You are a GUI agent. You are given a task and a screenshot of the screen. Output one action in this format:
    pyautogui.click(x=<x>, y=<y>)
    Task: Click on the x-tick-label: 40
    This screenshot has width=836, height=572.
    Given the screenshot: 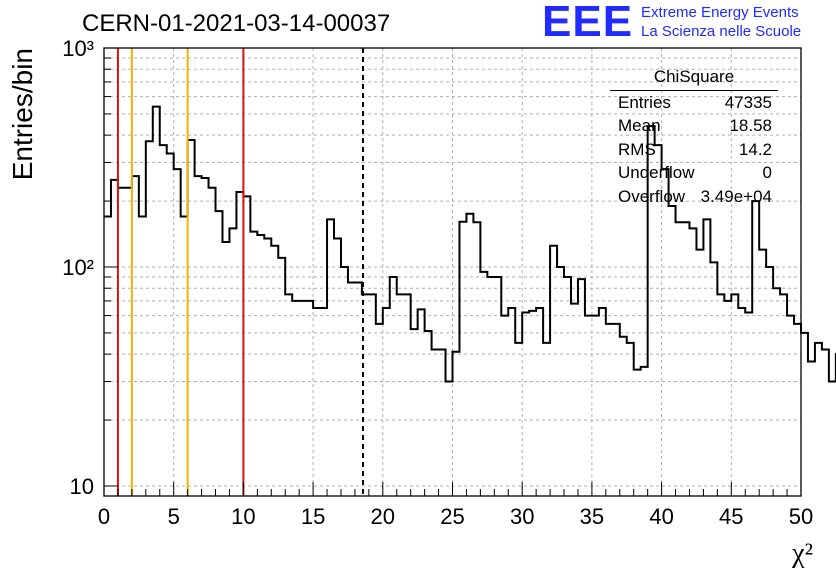 What is the action you would take?
    pyautogui.click(x=661, y=516)
    